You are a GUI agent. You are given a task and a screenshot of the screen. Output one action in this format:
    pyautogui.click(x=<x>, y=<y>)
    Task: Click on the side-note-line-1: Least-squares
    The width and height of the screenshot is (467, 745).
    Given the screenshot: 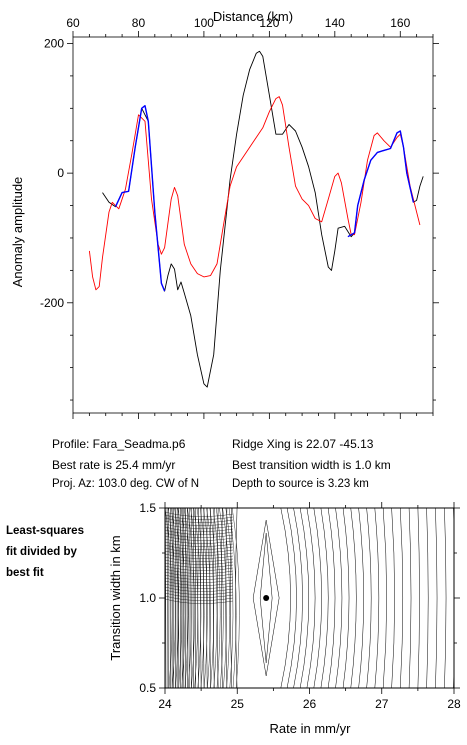 What is the action you would take?
    pyautogui.click(x=45, y=531)
    